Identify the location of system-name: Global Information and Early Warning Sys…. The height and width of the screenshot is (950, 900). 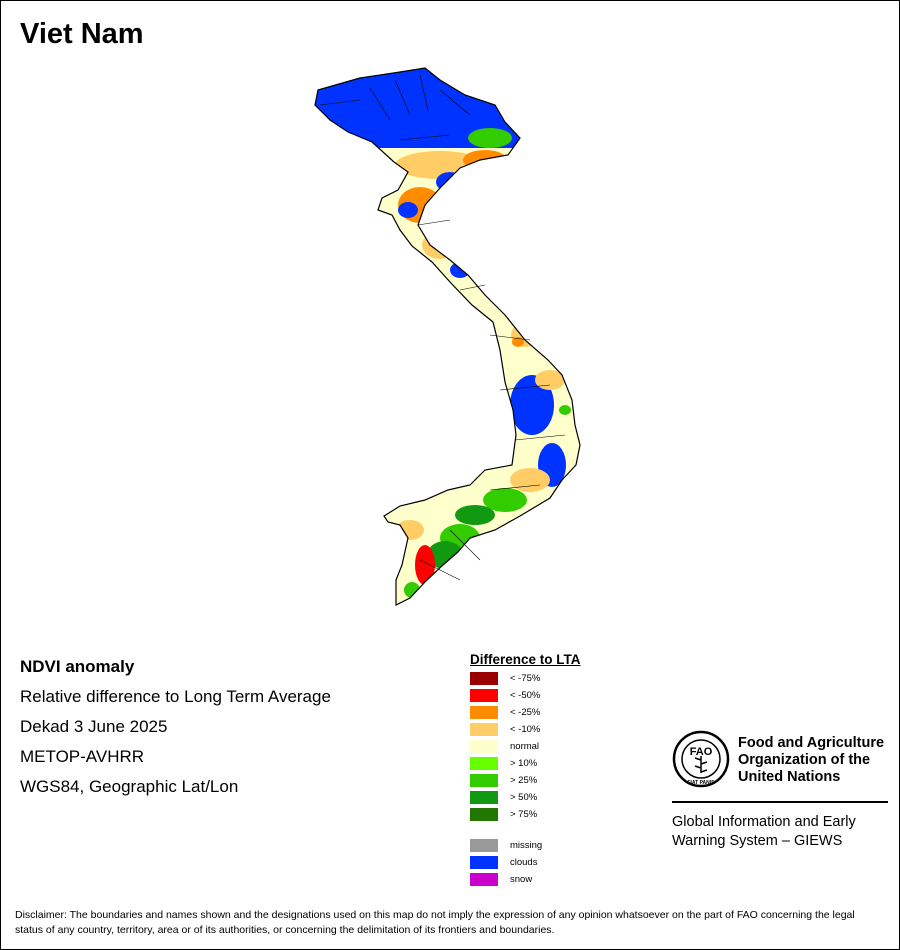
(764, 831).